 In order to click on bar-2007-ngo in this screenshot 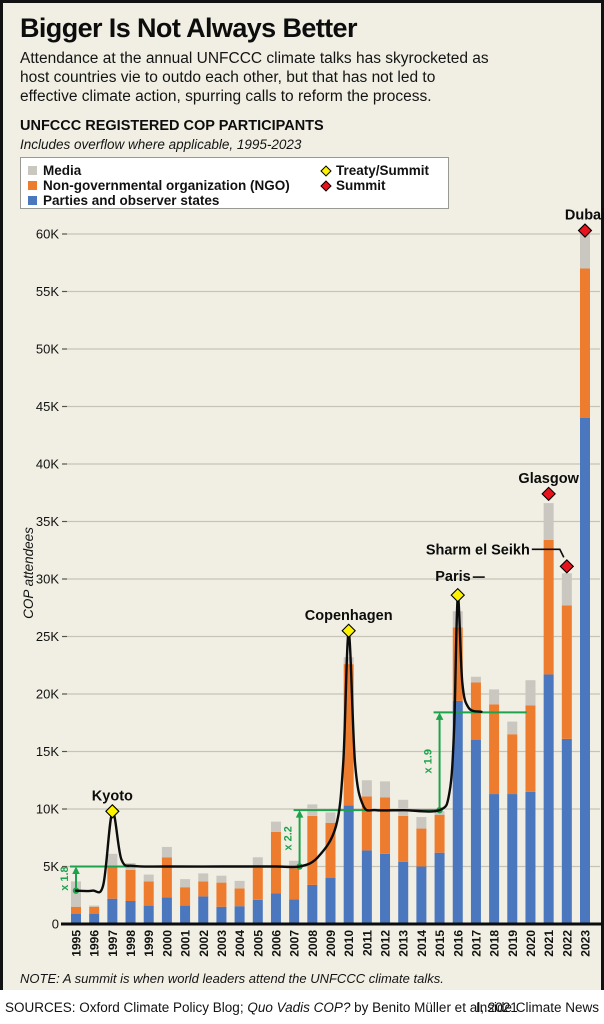, I will do `click(294, 884)`.